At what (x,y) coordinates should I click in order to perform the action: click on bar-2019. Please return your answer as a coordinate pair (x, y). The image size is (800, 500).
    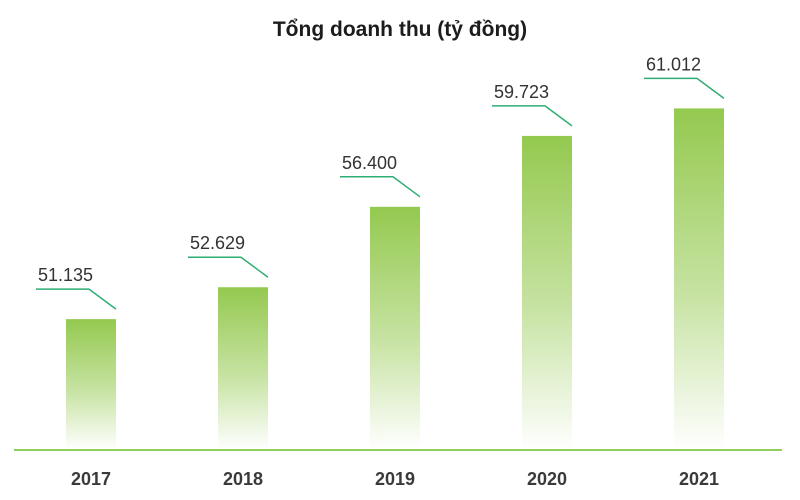
    Looking at the image, I should click on (395, 328).